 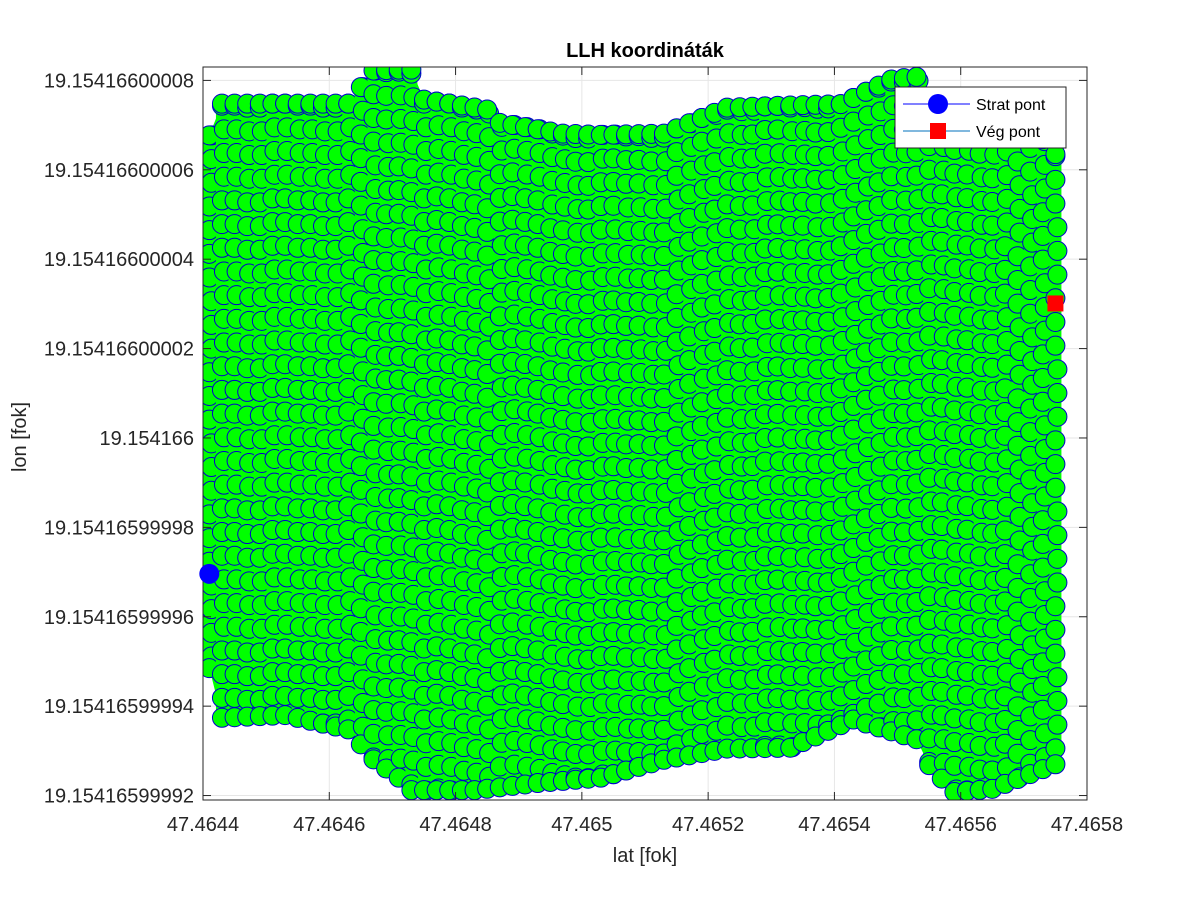 What do you see at coordinates (645, 51) in the screenshot?
I see `chart-title: LLH koordináták` at bounding box center [645, 51].